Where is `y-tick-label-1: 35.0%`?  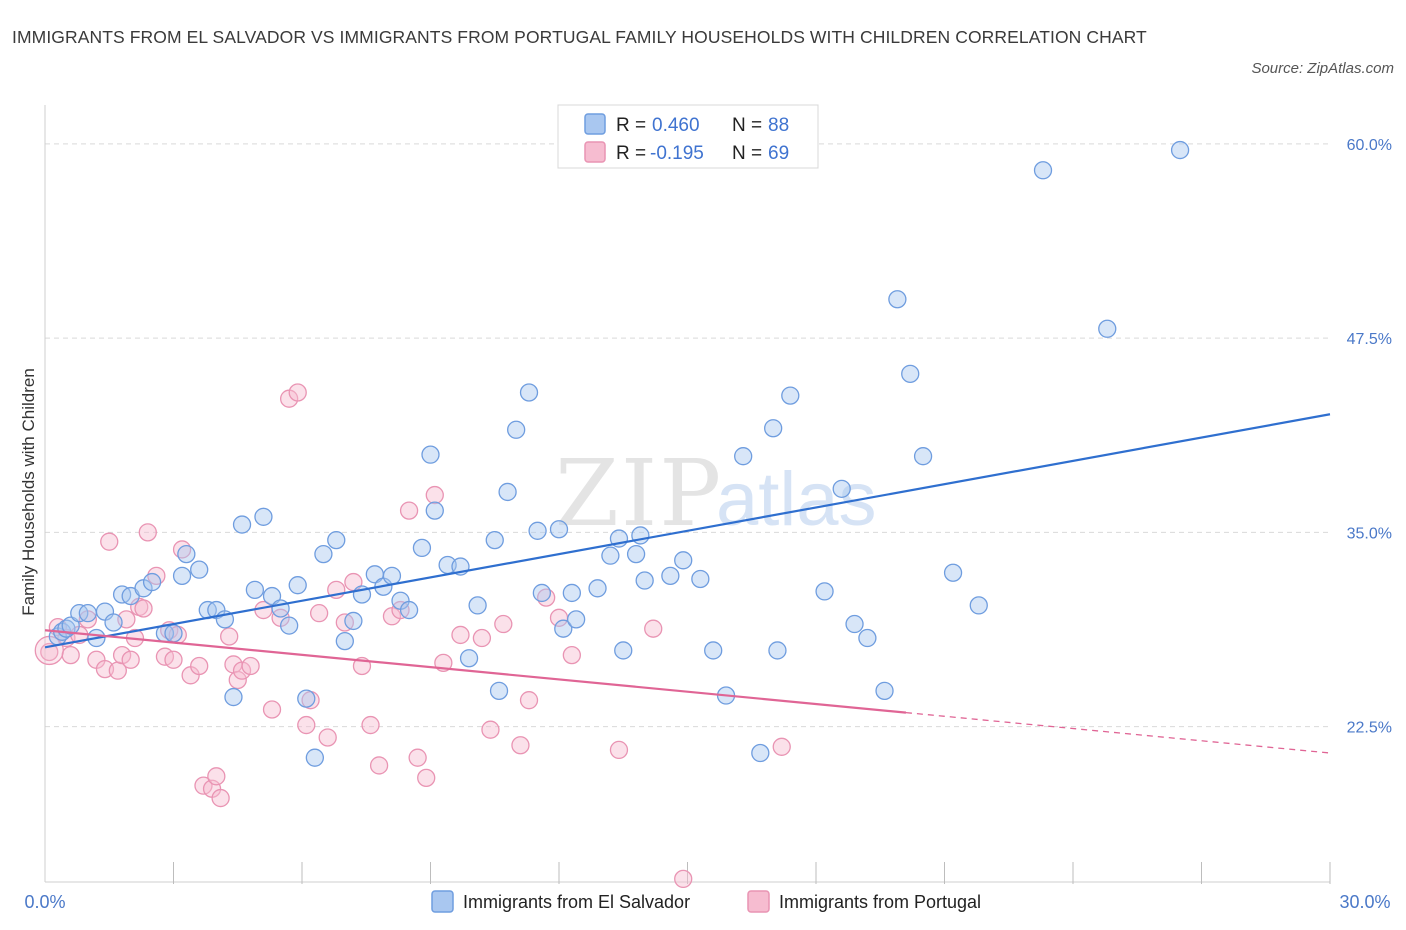
y-tick-label-1: 35.0% is located at coordinates (1369, 533).